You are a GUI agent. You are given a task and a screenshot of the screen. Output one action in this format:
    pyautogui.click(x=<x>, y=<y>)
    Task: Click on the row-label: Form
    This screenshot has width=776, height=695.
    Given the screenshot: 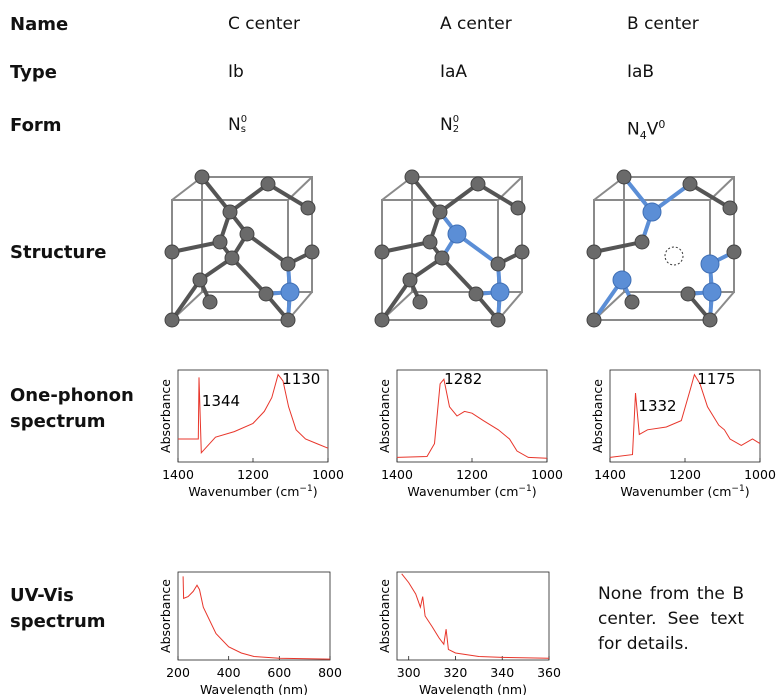 What is the action you would take?
    pyautogui.click(x=36, y=125)
    